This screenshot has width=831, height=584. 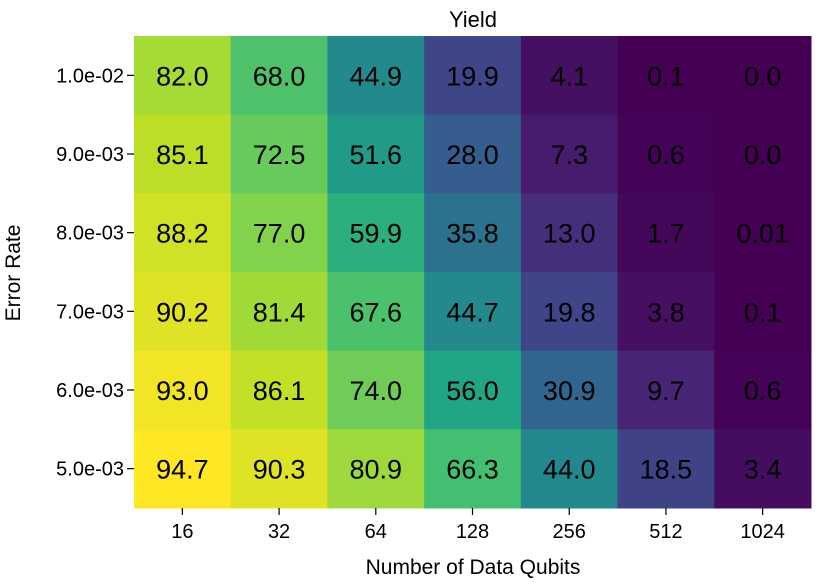 What do you see at coordinates (90, 234) in the screenshot?
I see `y-tick-label: 8.0e-03` at bounding box center [90, 234].